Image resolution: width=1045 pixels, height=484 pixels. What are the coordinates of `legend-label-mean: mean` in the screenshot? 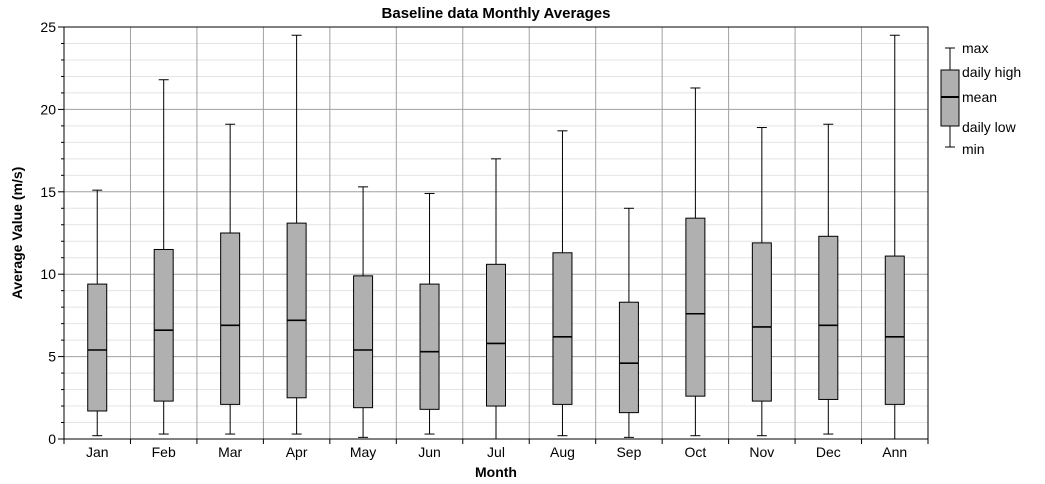 It's located at (979, 97).